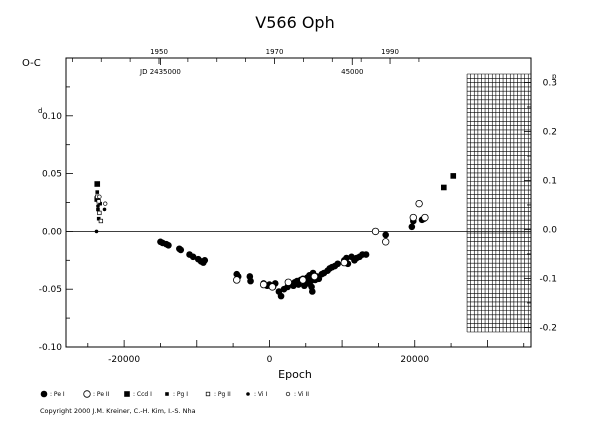  What do you see at coordinates (294, 22) in the screenshot?
I see `chart-title: V566 Oph` at bounding box center [294, 22].